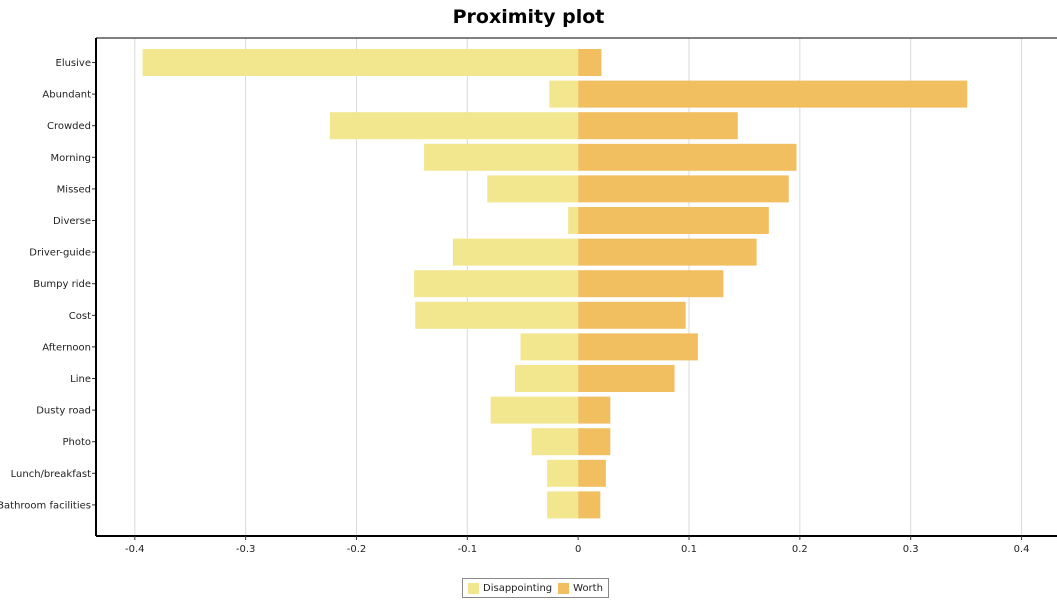 The image size is (1057, 600). What do you see at coordinates (590, 62) in the screenshot?
I see `bar-worth-elusive` at bounding box center [590, 62].